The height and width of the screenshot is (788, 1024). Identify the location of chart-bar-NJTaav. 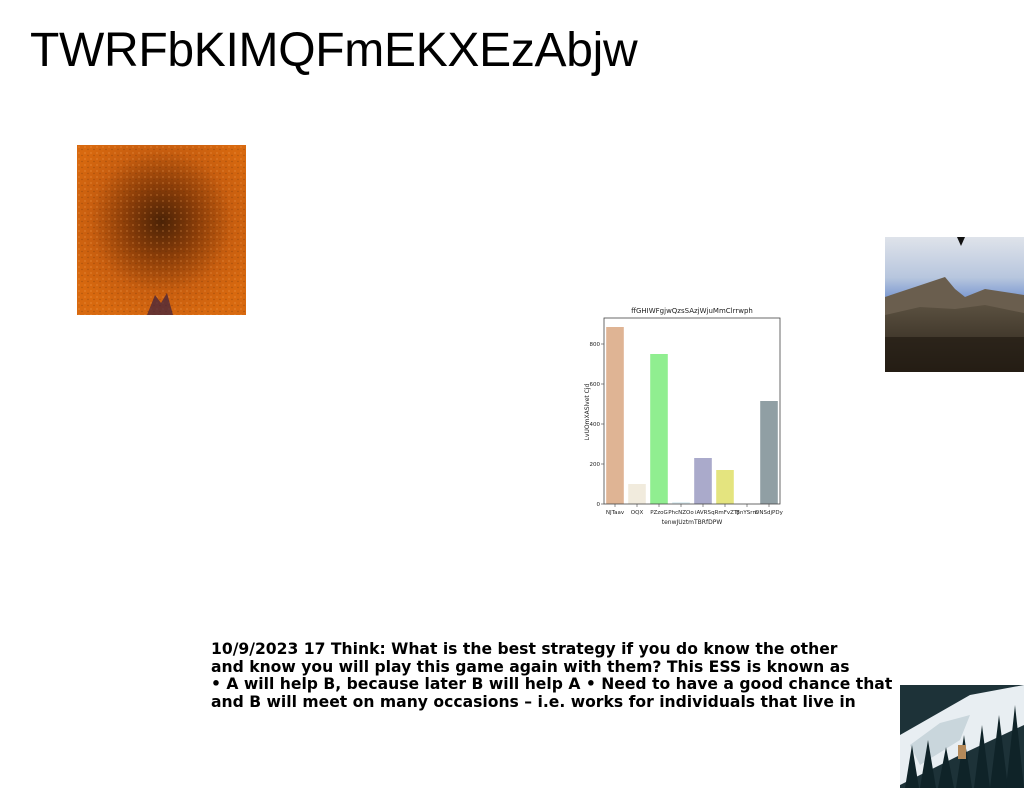
(615, 415).